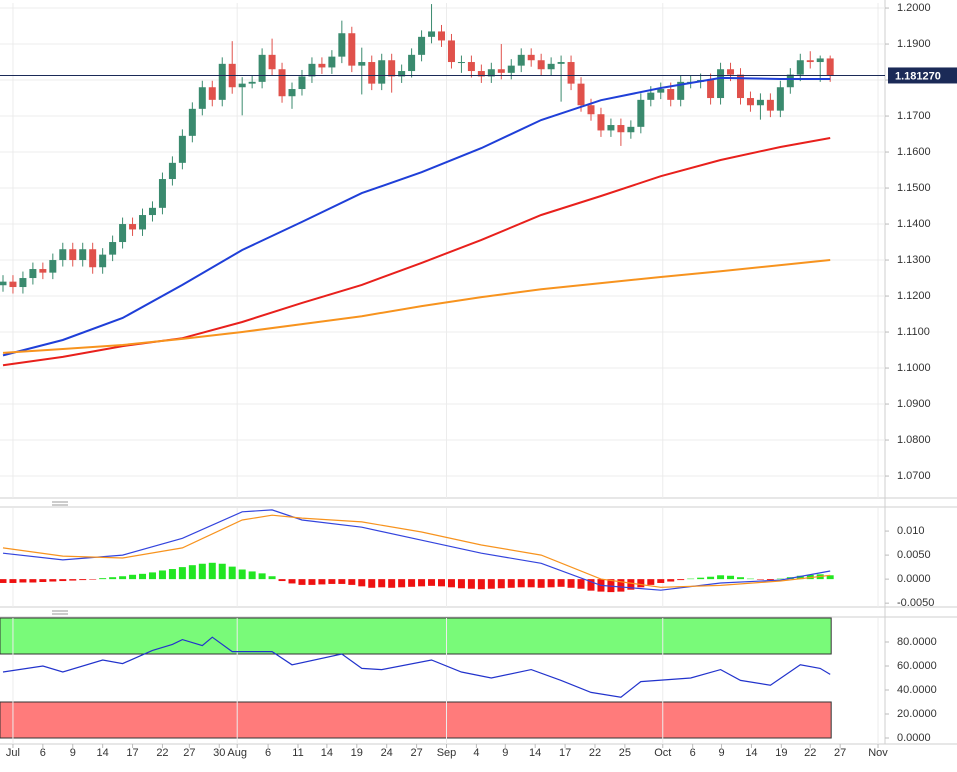 This screenshot has height=772, width=957. What do you see at coordinates (416, 306) in the screenshot?
I see `indicator-line` at bounding box center [416, 306].